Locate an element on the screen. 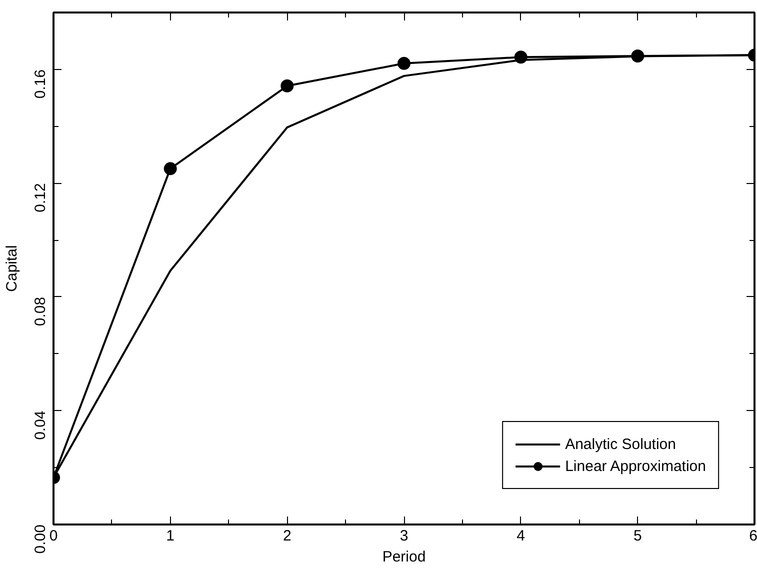 This screenshot has height=568, width=757. x-tick-label: 6 is located at coordinates (753, 536).